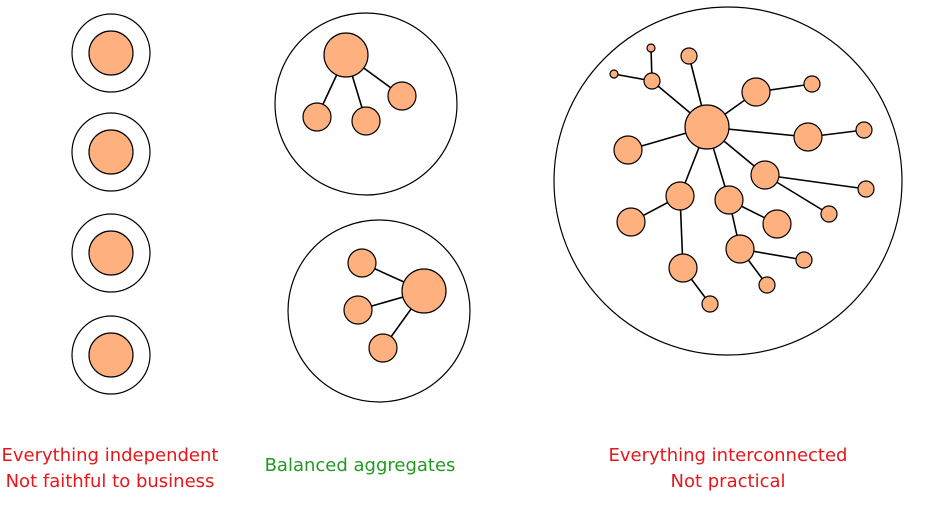  I want to click on balanced-aggregate-1-root-node, so click(346, 55).